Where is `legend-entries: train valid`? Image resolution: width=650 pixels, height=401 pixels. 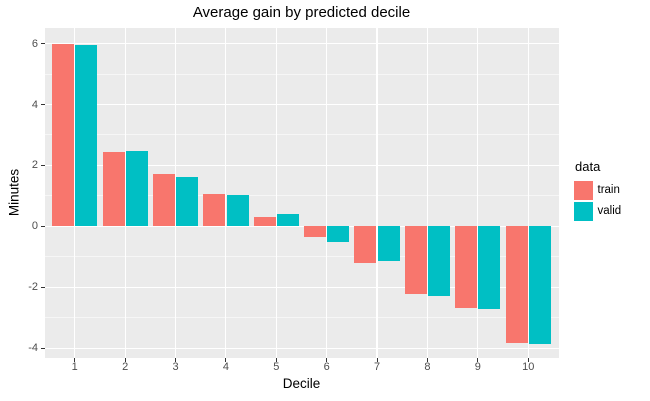 legend-entries: train valid is located at coordinates (597, 201).